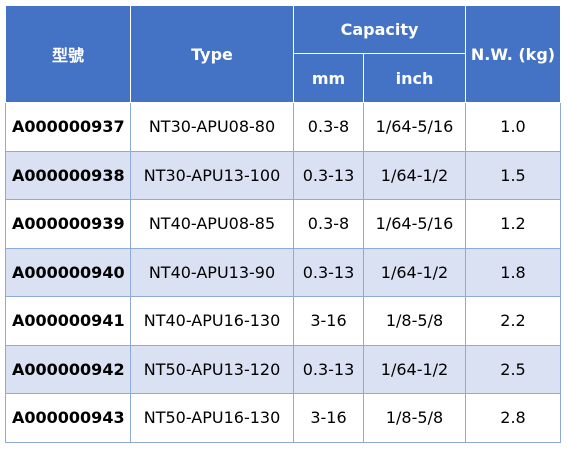  I want to click on table-cell: 2.2, so click(513, 321).